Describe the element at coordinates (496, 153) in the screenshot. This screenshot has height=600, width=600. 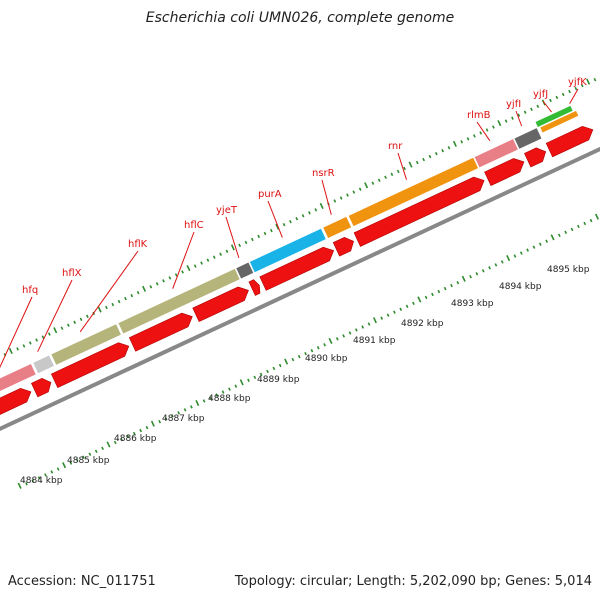
I see `gene-bar-rlmB` at that location.